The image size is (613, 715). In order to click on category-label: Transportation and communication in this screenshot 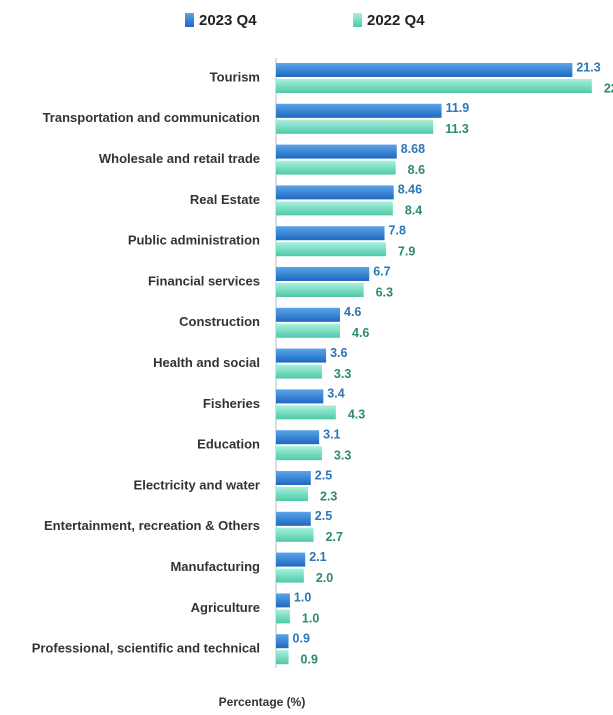, I will do `click(151, 117)`.